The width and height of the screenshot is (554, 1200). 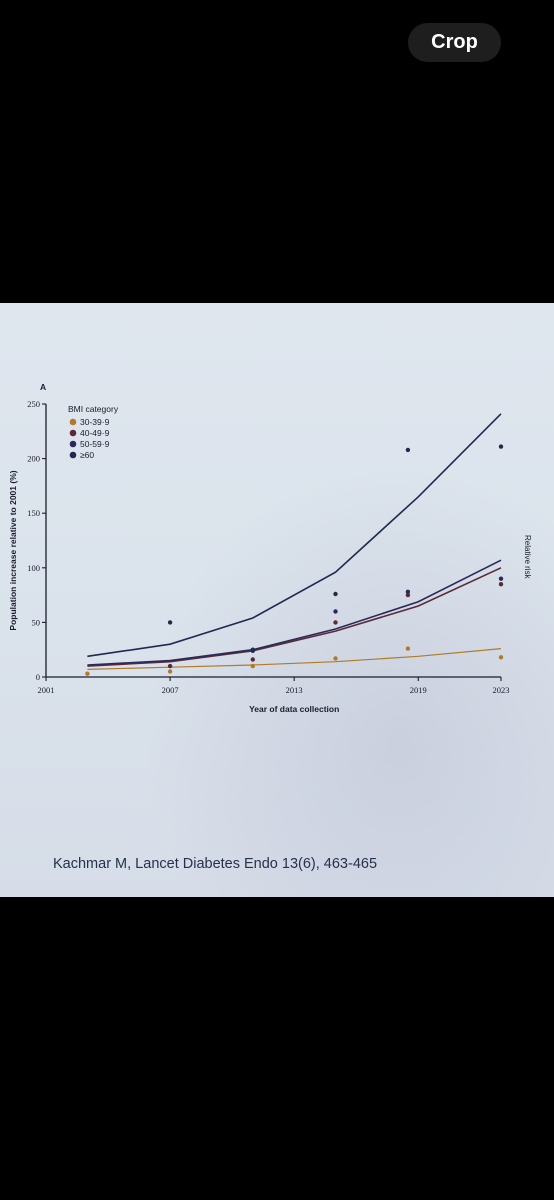 What do you see at coordinates (33, 404) in the screenshot?
I see `y-tick-label: 250` at bounding box center [33, 404].